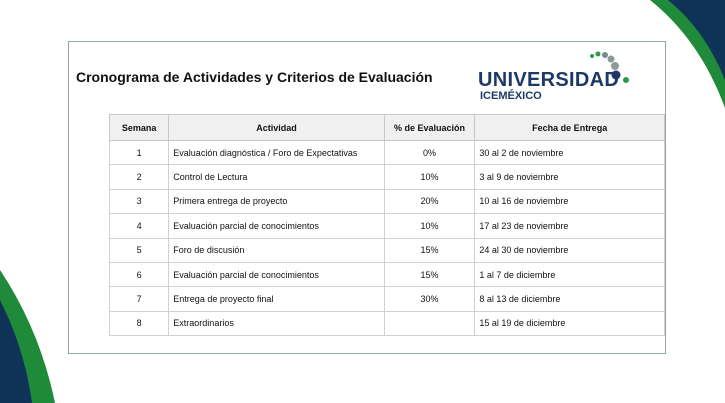  Describe the element at coordinates (276, 177) in the screenshot. I see `table-cell: Control de Lectura` at that location.